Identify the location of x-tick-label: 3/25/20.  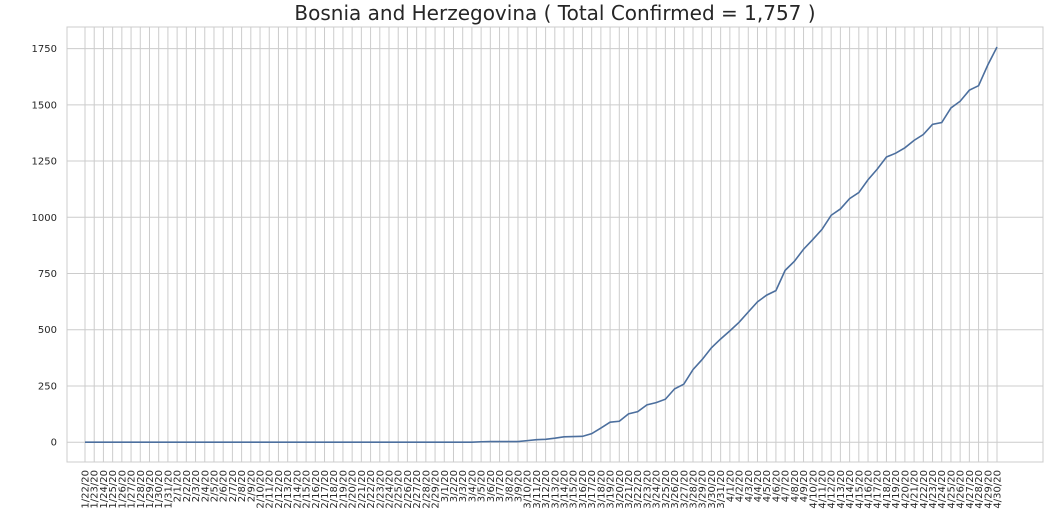
(666, 489).